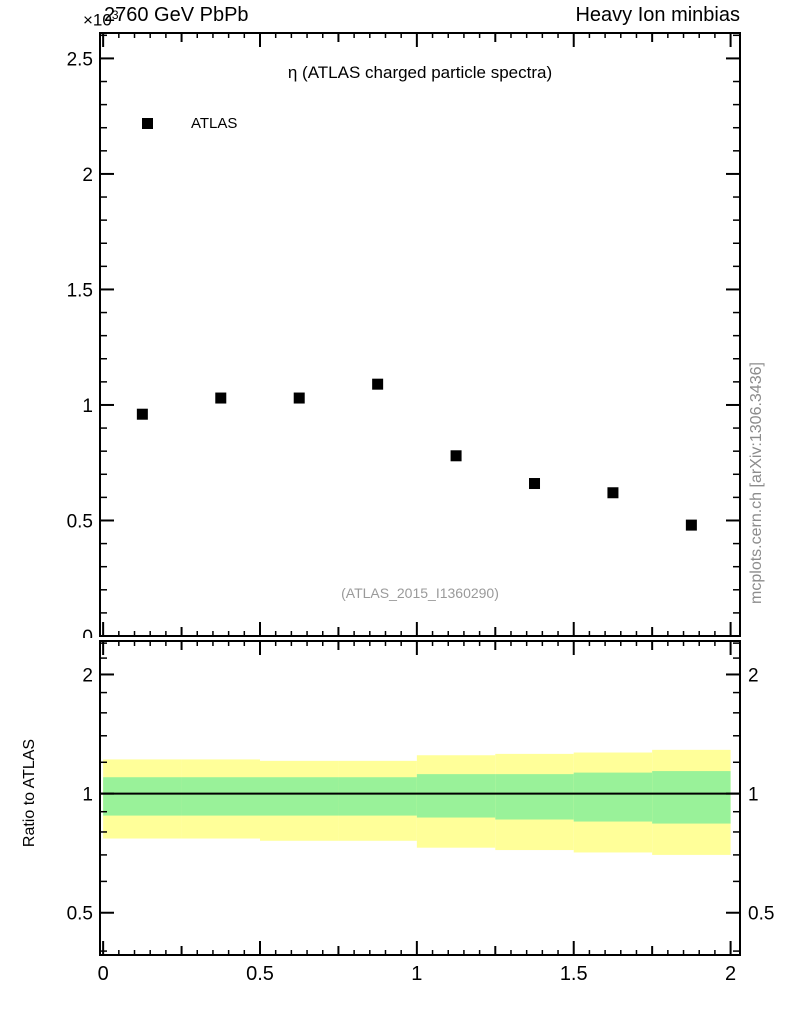 The width and height of the screenshot is (786, 1024). I want to click on ratio-ytick-label-right: 0.5, so click(761, 914).